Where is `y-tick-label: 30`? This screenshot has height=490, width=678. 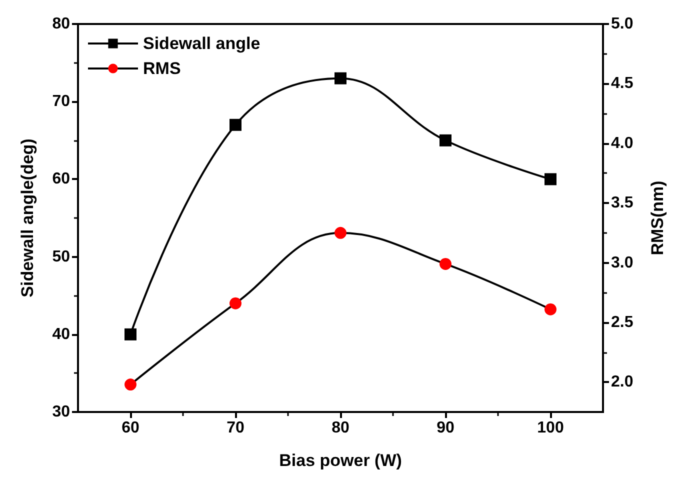 y-tick-label: 30 is located at coordinates (61, 412).